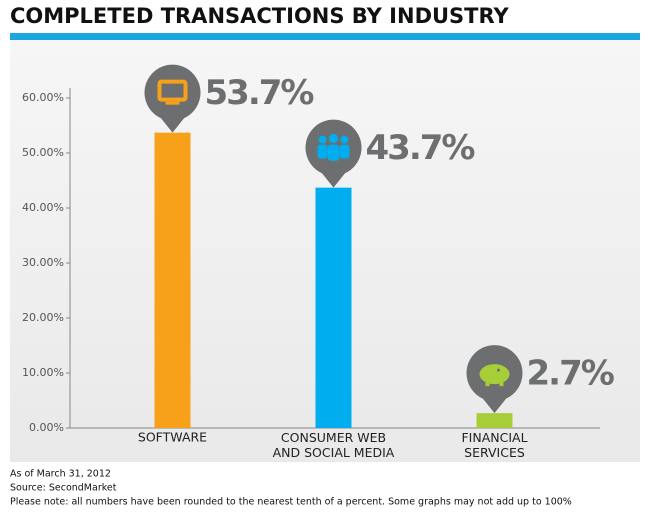 This screenshot has height=522, width=650. I want to click on y-tick-label: 30.00%, so click(43, 262).